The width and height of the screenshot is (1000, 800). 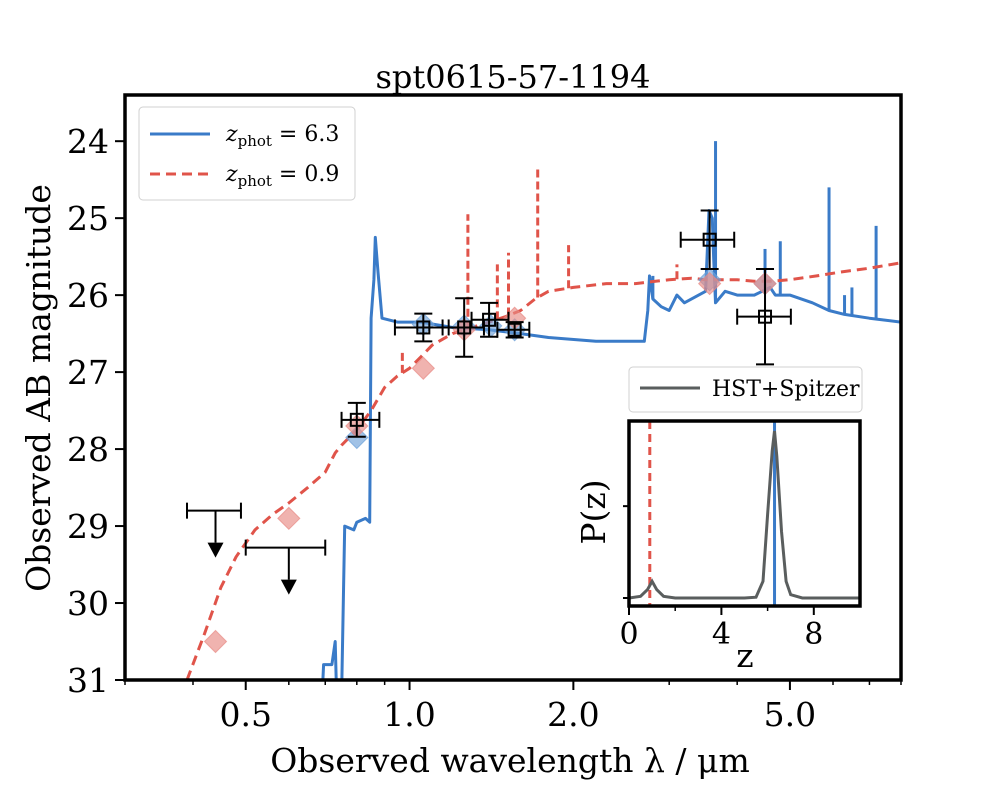 What do you see at coordinates (245, 714) in the screenshot?
I see `x-tick-label: 0.5` at bounding box center [245, 714].